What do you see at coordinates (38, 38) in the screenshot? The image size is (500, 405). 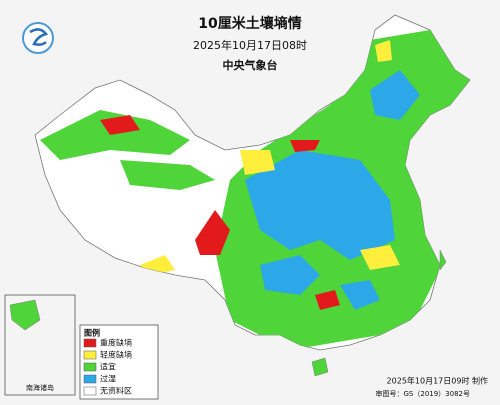 I see `logo` at bounding box center [38, 38].